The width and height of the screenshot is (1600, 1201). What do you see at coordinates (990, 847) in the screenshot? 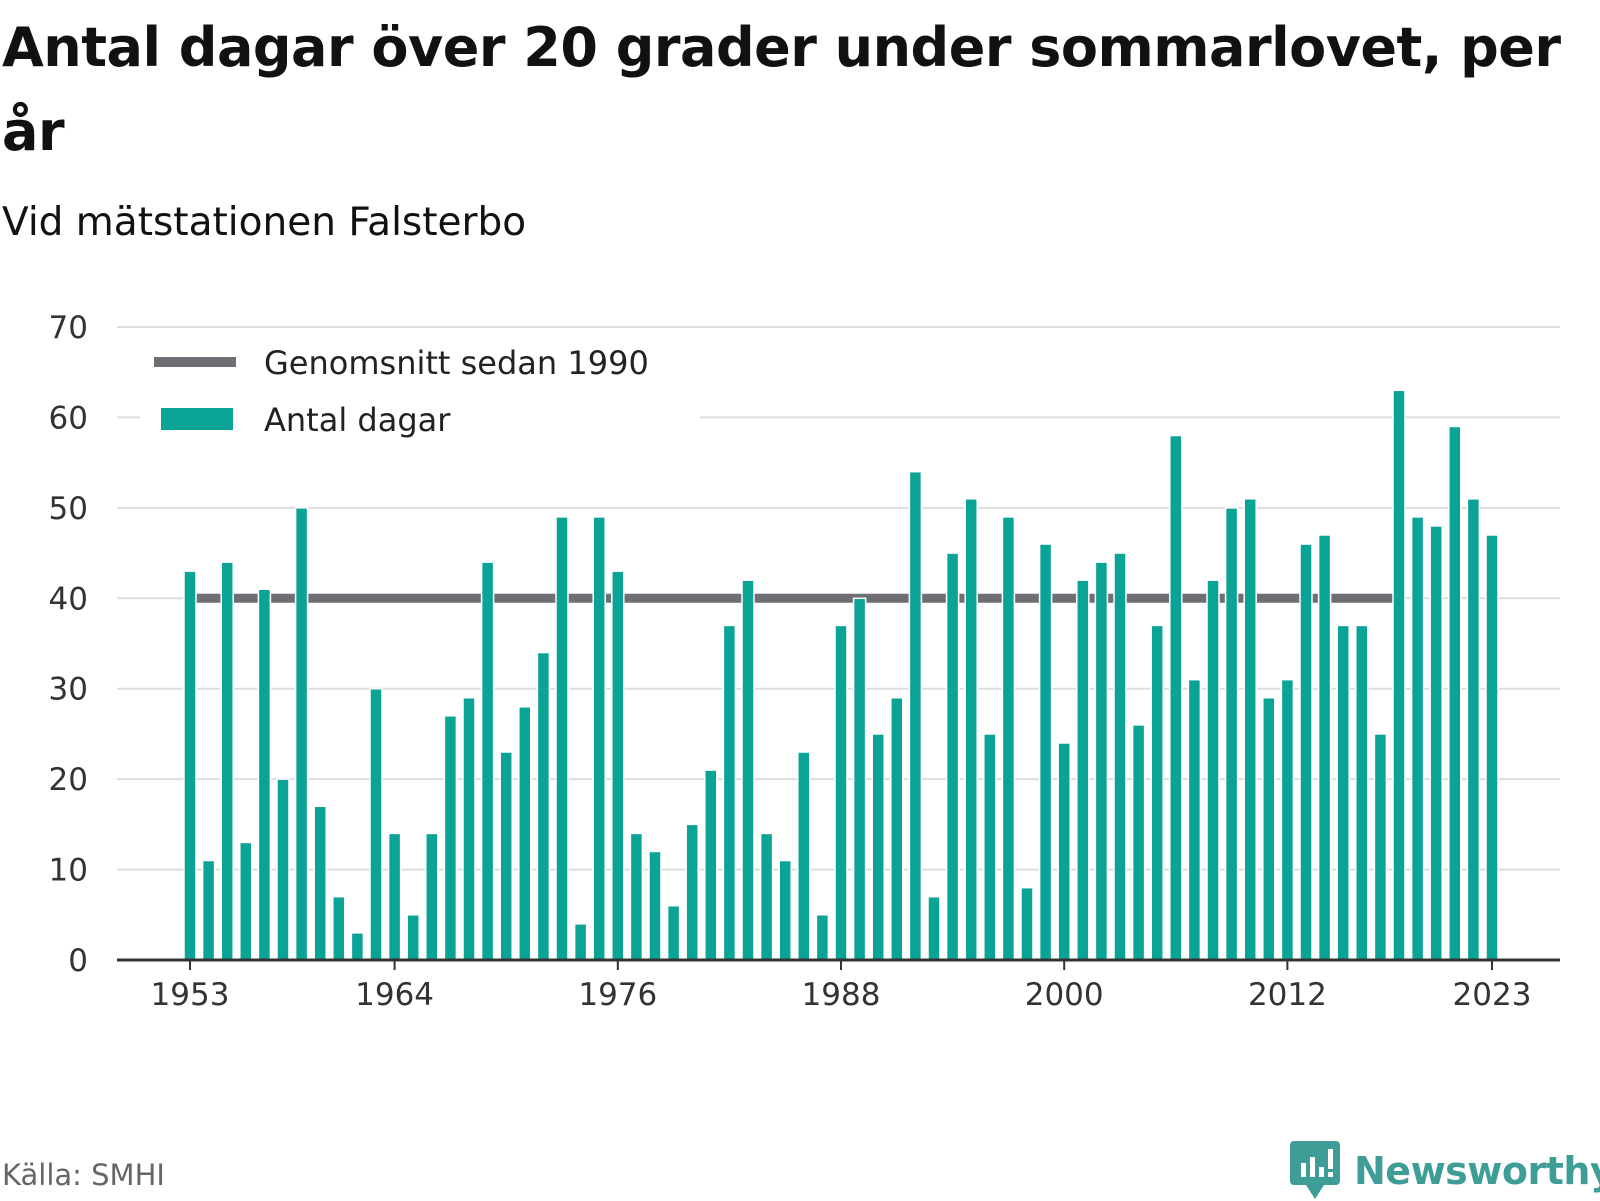
I see `bar-1996` at bounding box center [990, 847].